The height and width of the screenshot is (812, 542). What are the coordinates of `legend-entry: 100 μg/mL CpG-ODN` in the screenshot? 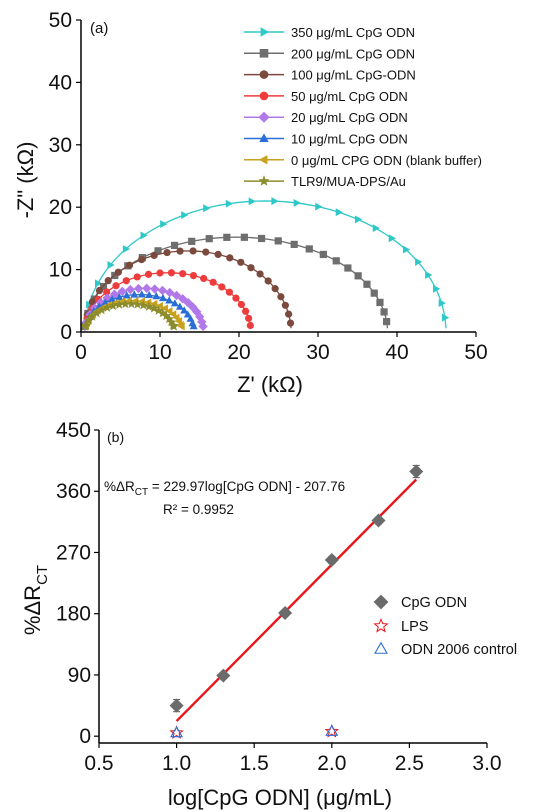 It's located at (330, 75).